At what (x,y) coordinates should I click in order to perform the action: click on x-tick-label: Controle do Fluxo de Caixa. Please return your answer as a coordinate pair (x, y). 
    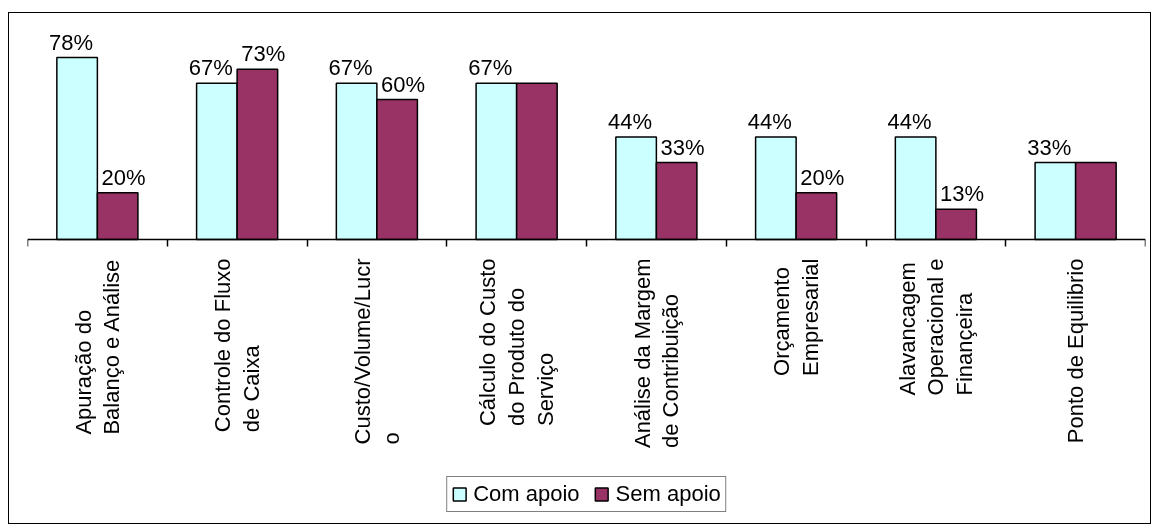
    Looking at the image, I should click on (237, 345).